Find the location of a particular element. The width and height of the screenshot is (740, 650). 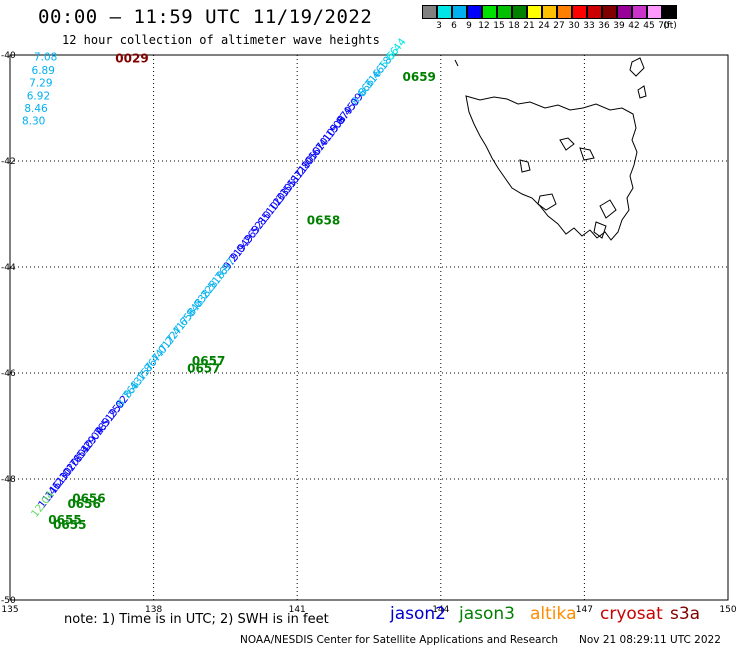

page-title: 00:00 – 11:59 UTC 11/19/2022 is located at coordinates (205, 17).